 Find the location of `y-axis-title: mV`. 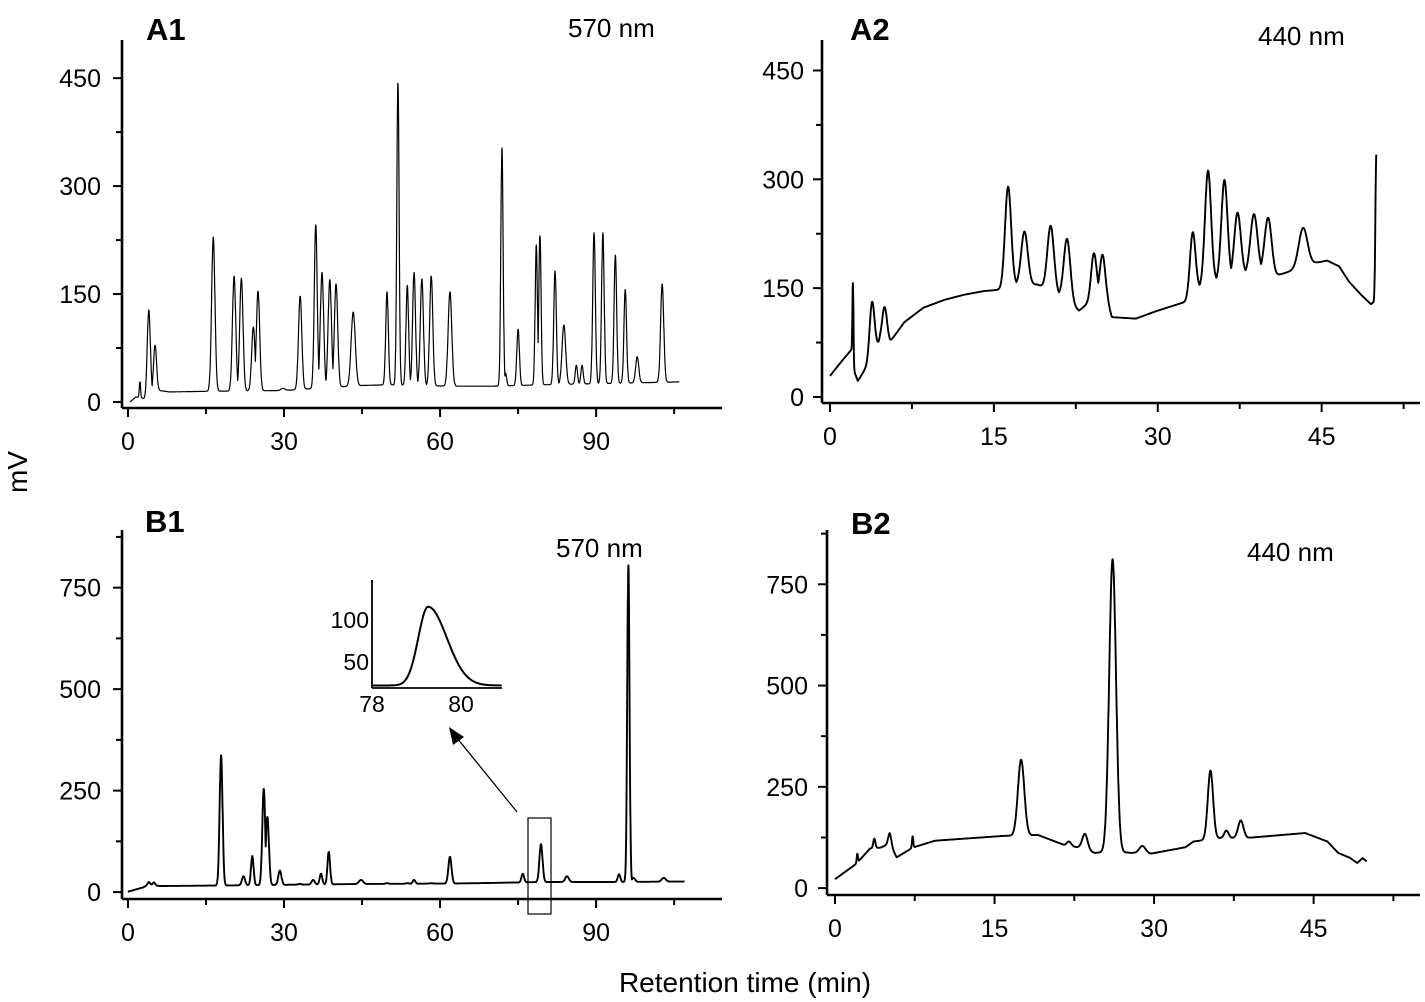

y-axis-title: mV is located at coordinates (17, 472).